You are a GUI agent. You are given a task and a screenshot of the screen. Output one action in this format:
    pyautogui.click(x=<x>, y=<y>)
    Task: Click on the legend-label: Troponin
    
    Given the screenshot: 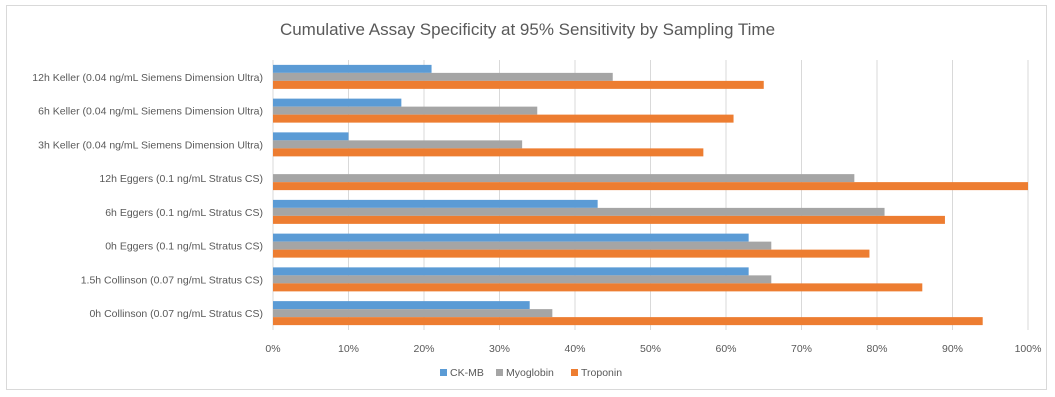 What is the action you would take?
    pyautogui.click(x=601, y=373)
    